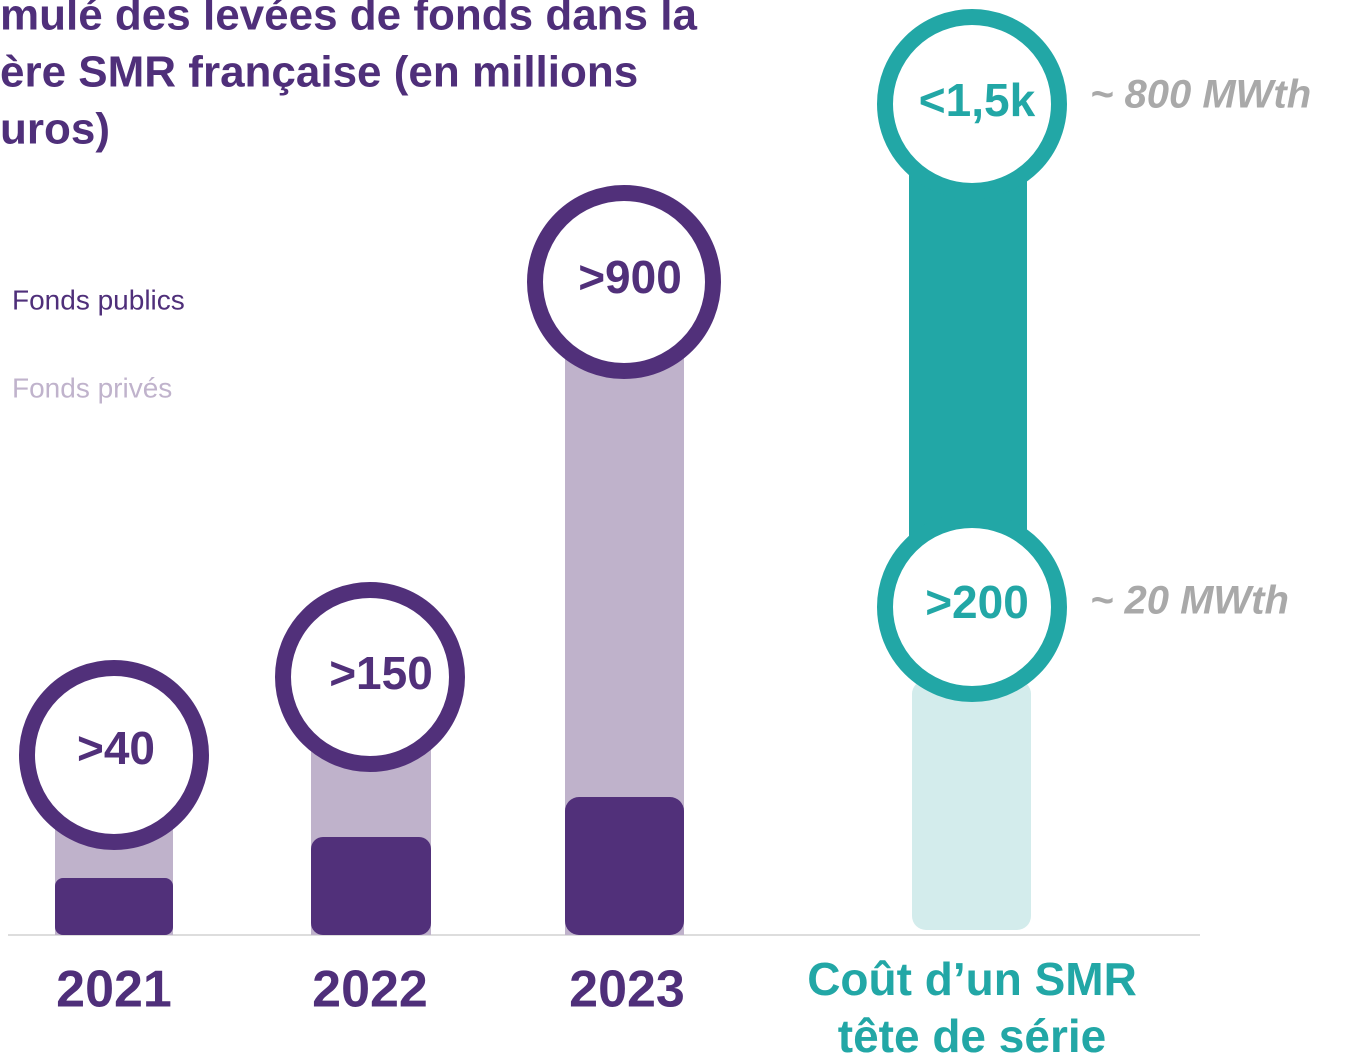  What do you see at coordinates (630, 277) in the screenshot?
I see `column-label: >900` at bounding box center [630, 277].